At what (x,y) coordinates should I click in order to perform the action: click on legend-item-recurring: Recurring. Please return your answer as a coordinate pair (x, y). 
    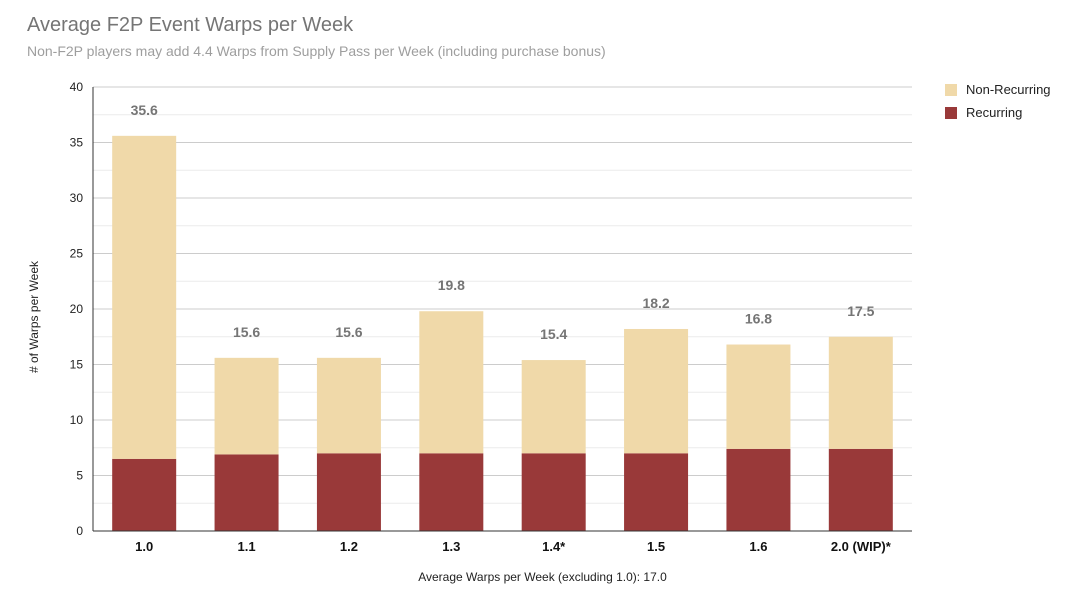
    Looking at the image, I should click on (998, 112).